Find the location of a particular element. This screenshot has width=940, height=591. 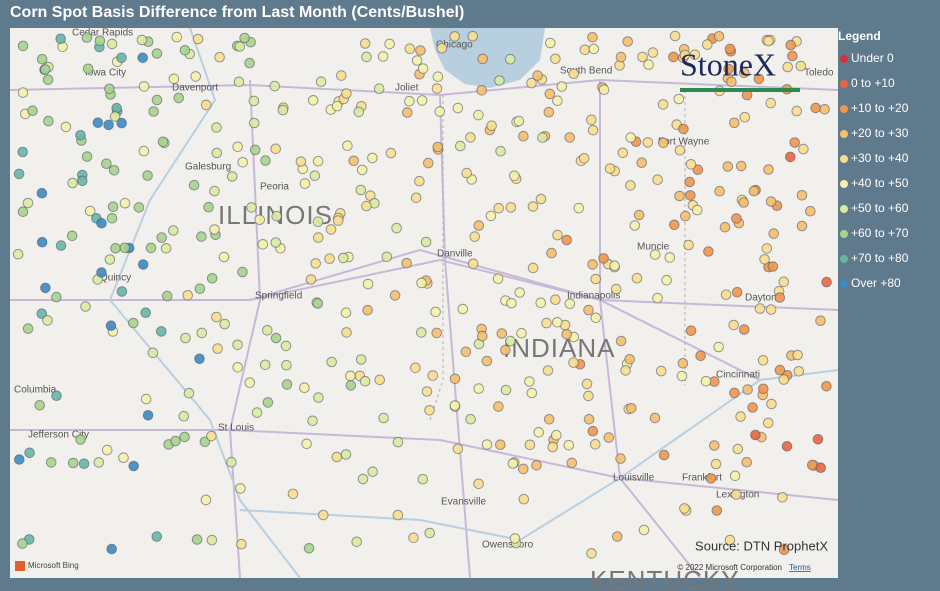

legend-label: 0 to +10 is located at coordinates (873, 83).